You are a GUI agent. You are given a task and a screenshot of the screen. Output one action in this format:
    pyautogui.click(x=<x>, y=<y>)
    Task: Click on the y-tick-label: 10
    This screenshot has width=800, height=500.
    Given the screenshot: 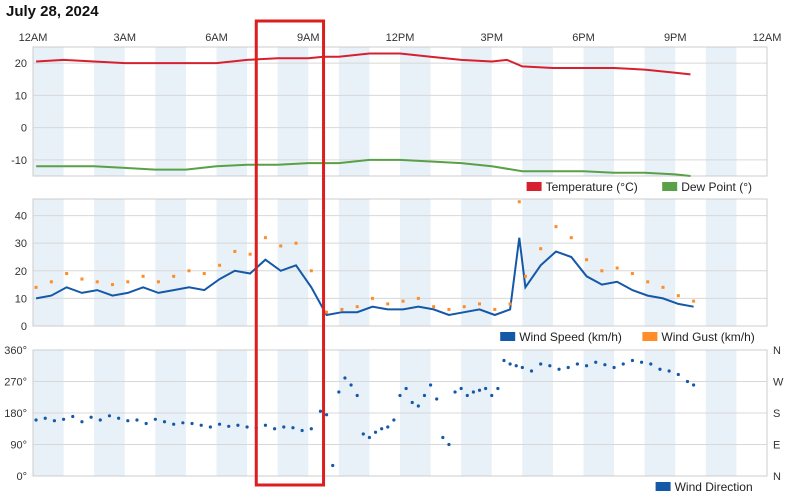 What is the action you would take?
    pyautogui.click(x=21, y=96)
    